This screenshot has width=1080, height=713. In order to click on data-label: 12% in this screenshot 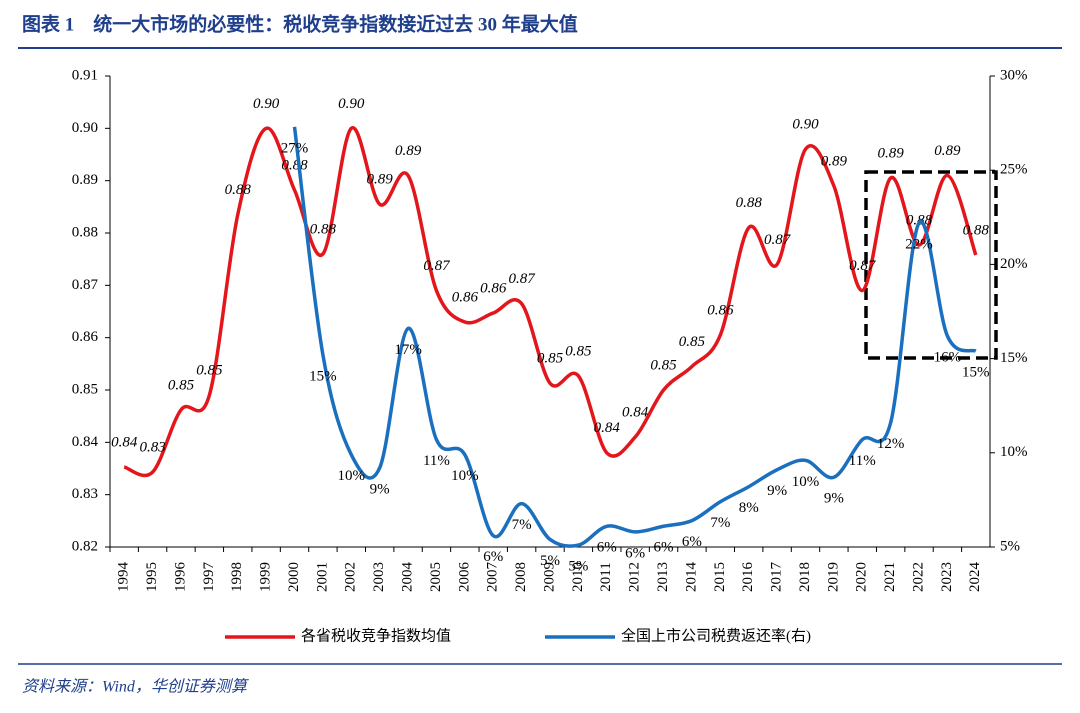, I will do `click(891, 444)`.